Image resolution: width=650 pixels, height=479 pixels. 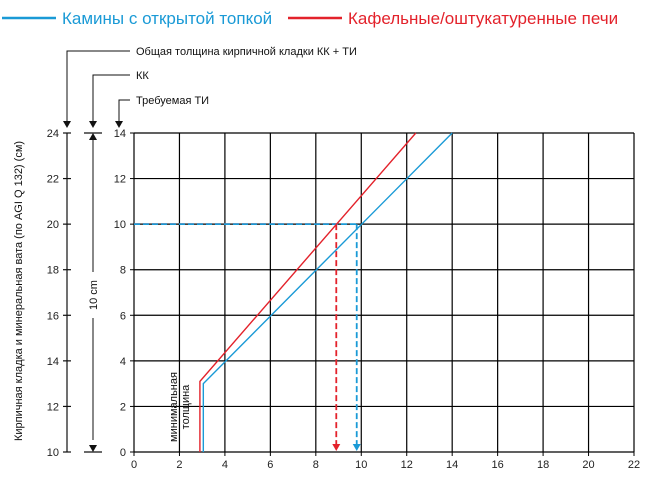 What do you see at coordinates (225, 465) in the screenshot?
I see `x-tick-label: 4` at bounding box center [225, 465].